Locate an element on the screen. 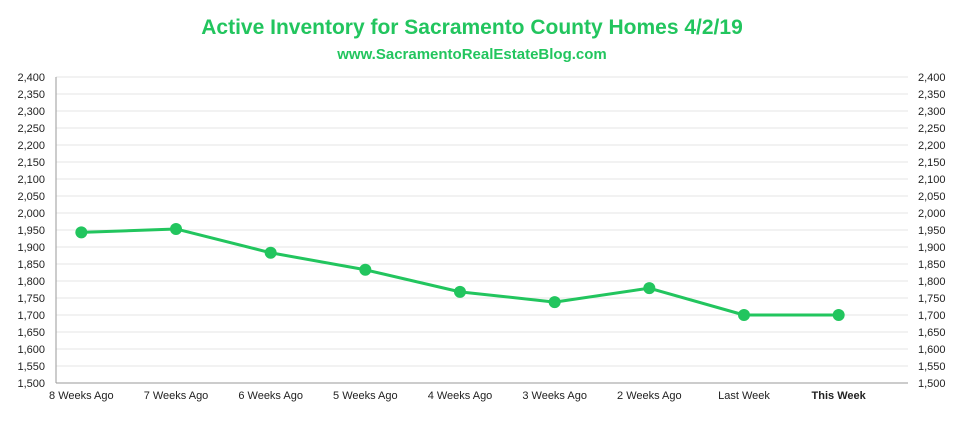 The height and width of the screenshot is (429, 960). y-tick-label-right: 1,750 is located at coordinates (932, 299).